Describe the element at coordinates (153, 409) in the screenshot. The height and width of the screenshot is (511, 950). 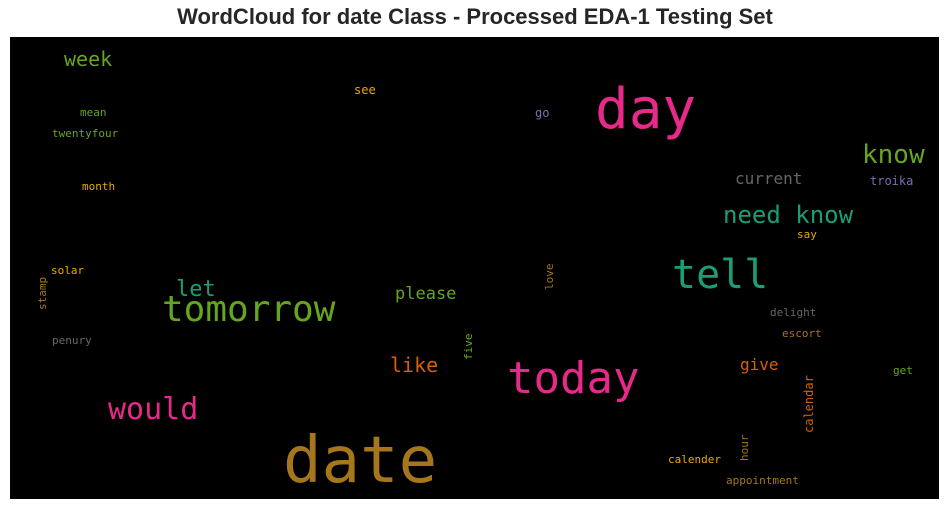
I see `word-would: would` at that location.